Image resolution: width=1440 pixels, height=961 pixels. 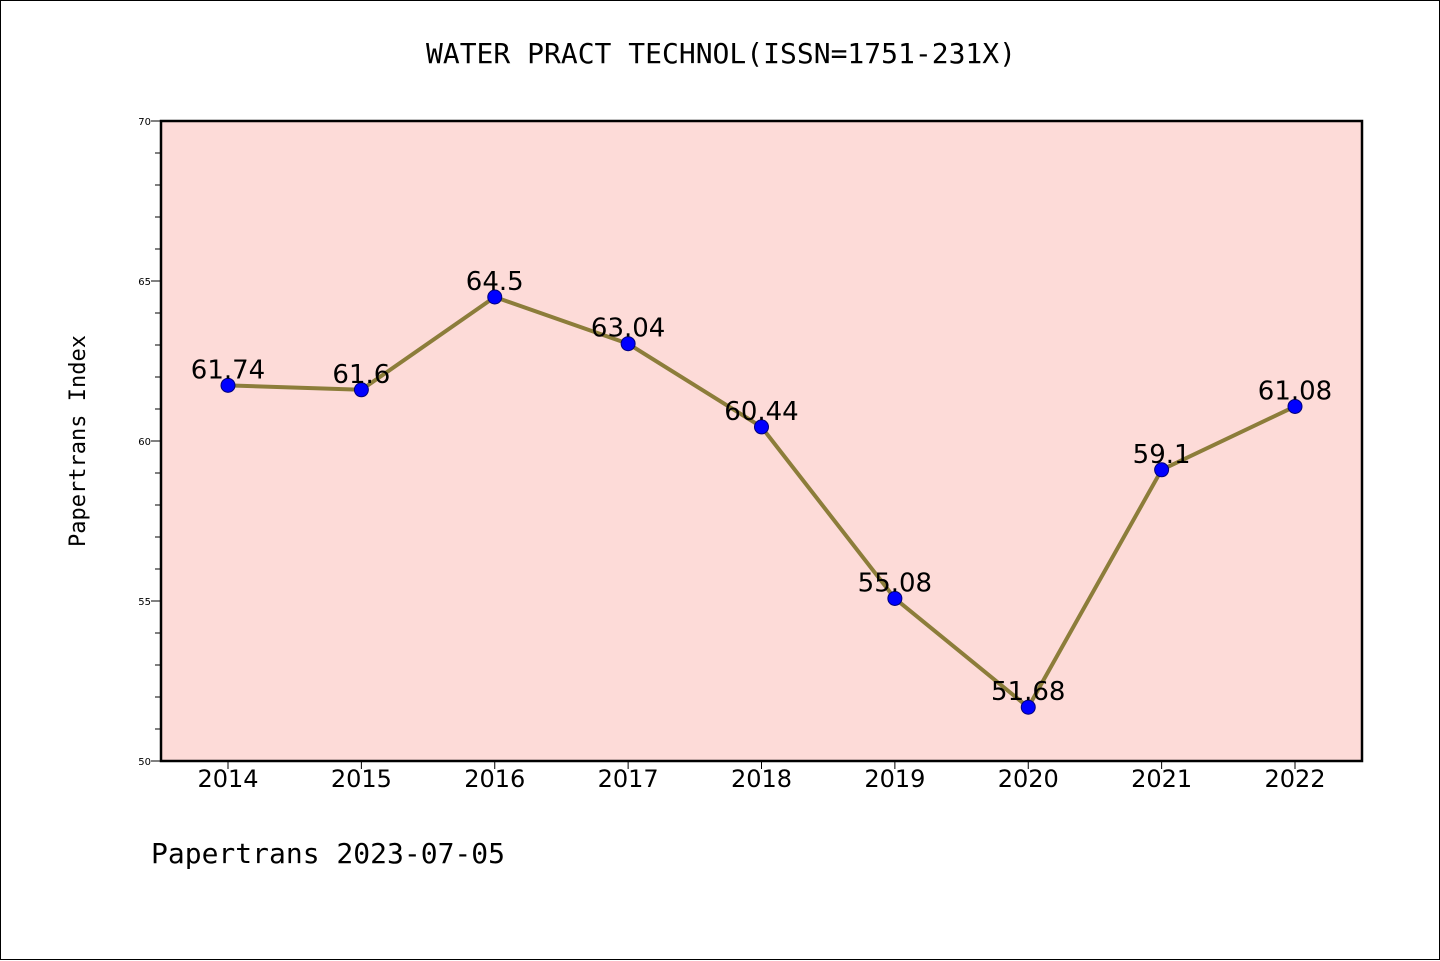 I want to click on x-tick-label: 2020, so click(x=1028, y=779).